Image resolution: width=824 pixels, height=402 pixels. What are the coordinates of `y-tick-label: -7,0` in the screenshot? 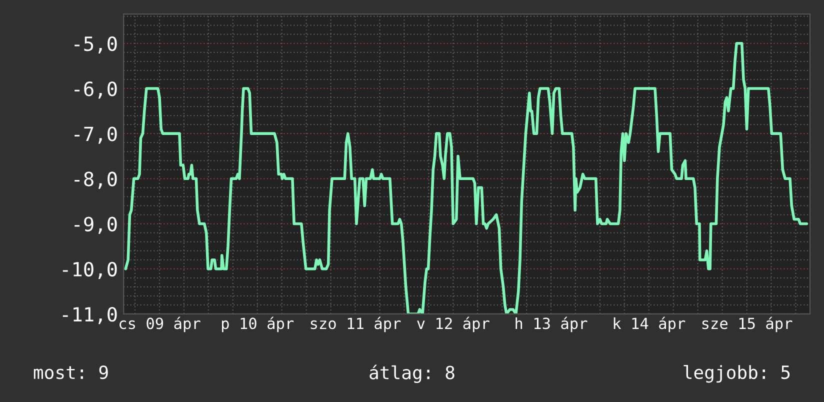 It's located at (95, 135).